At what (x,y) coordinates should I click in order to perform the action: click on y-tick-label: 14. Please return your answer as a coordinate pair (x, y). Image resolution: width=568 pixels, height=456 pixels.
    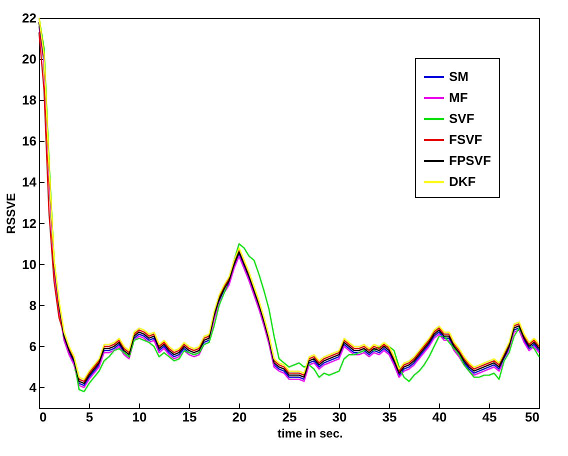
    Looking at the image, I should click on (30, 182).